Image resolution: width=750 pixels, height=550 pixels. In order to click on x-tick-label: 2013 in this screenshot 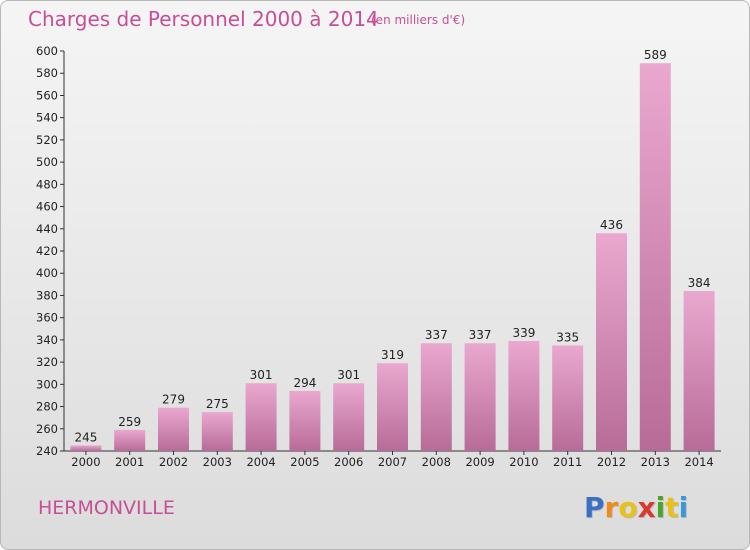, I will do `click(655, 462)`.